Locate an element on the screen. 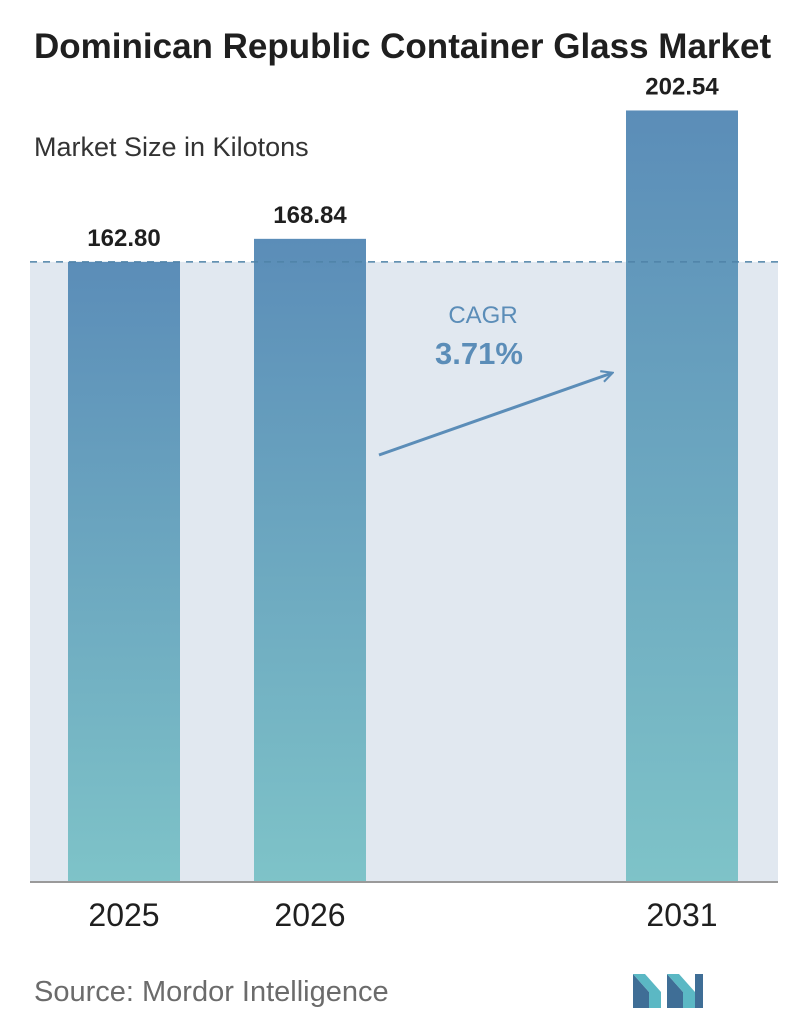 This screenshot has height=1034, width=796. cagr-label: CAGR is located at coordinates (482, 315).